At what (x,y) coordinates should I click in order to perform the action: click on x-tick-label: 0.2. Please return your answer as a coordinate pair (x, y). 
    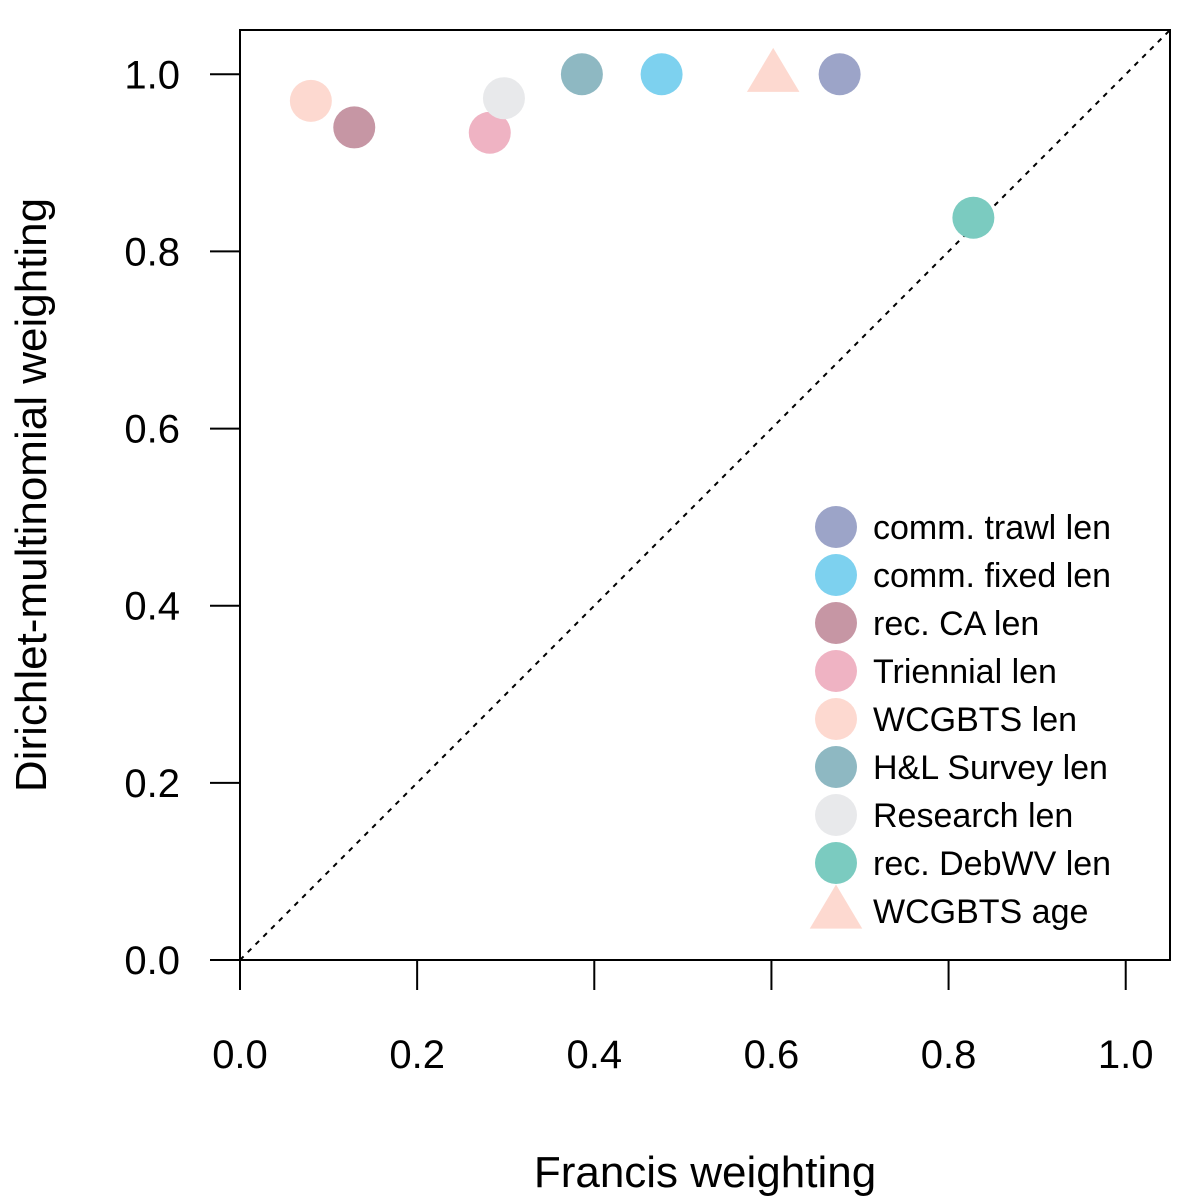
    Looking at the image, I should click on (417, 1055).